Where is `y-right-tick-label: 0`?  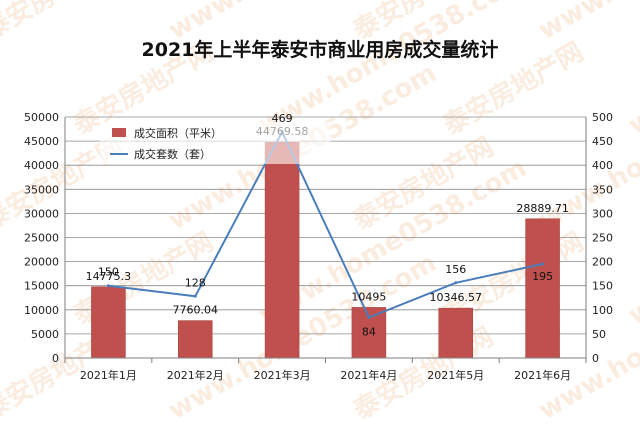
y-right-tick-label: 0 is located at coordinates (595, 358).